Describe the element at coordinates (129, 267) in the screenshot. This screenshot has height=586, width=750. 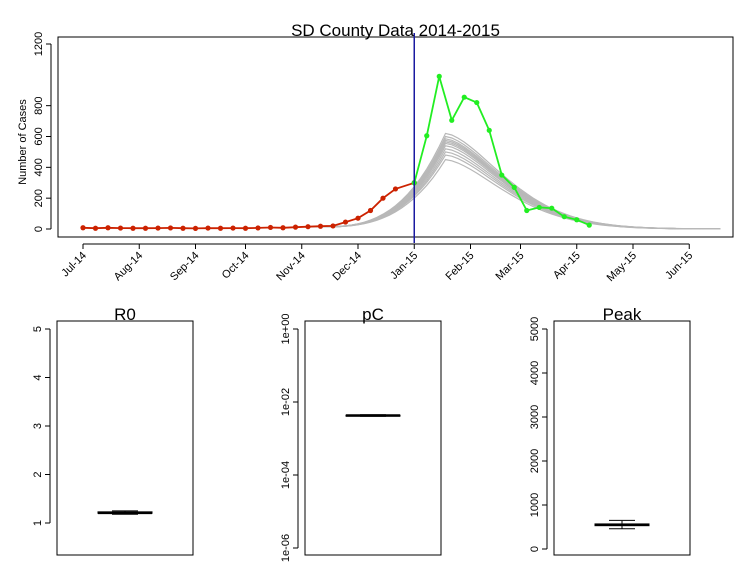
I see `x-tick-label: Aug-14` at that location.